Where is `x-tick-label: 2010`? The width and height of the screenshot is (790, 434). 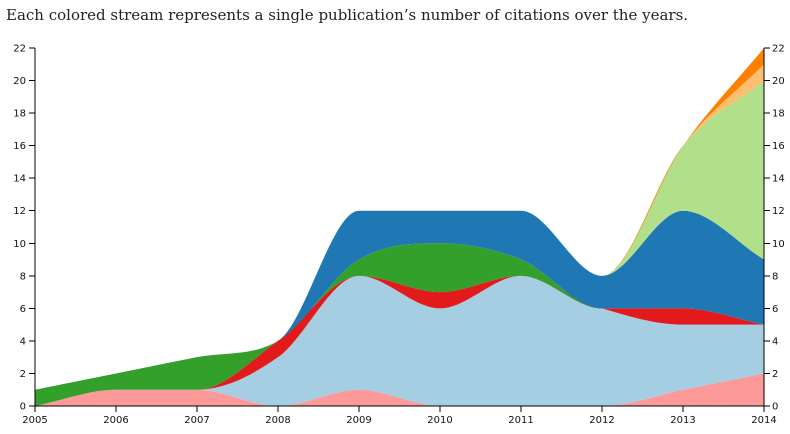
x-tick-label: 2010 is located at coordinates (439, 420).